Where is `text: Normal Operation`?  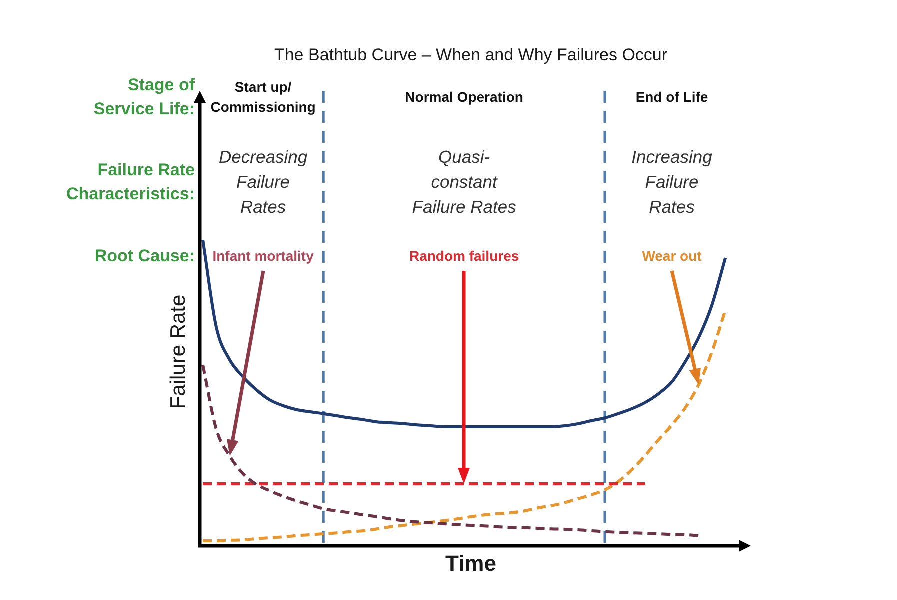
text: Normal Operation is located at coordinates (464, 96).